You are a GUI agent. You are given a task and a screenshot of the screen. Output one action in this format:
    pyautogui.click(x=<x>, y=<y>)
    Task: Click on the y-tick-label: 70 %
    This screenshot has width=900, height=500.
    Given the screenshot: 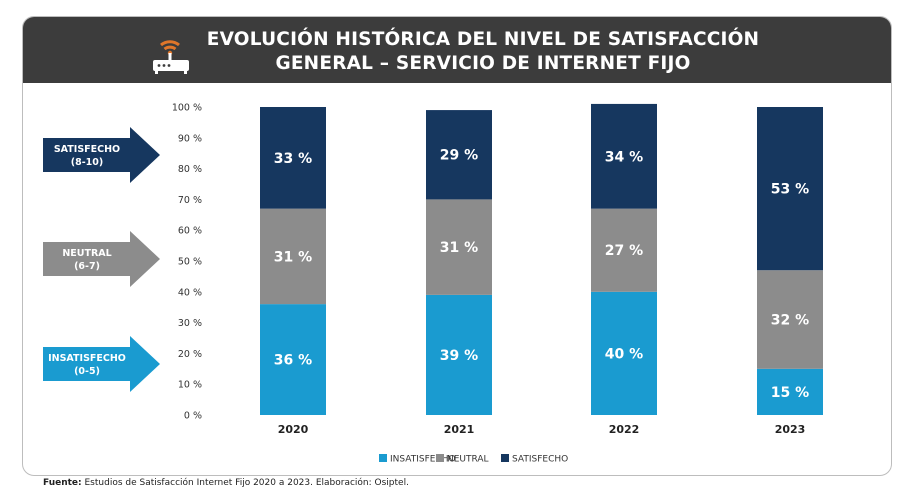 What is the action you would take?
    pyautogui.click(x=190, y=200)
    